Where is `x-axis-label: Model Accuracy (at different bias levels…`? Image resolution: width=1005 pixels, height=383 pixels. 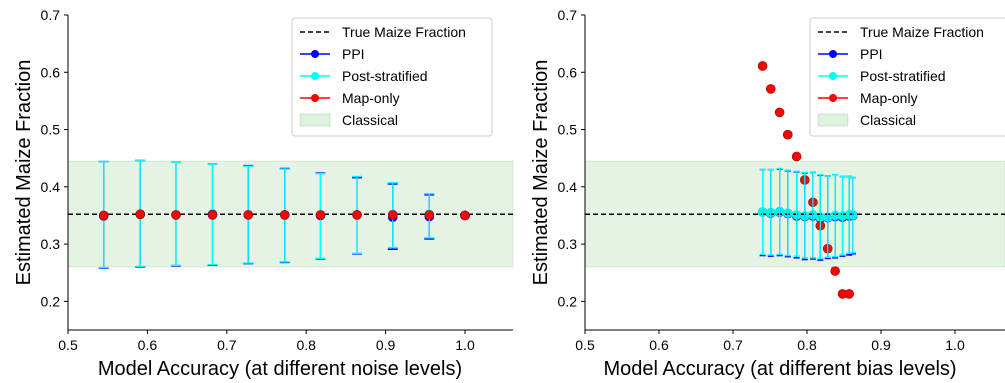
x-axis-label: Model Accuracy (at different bias levels… is located at coordinates (779, 369).